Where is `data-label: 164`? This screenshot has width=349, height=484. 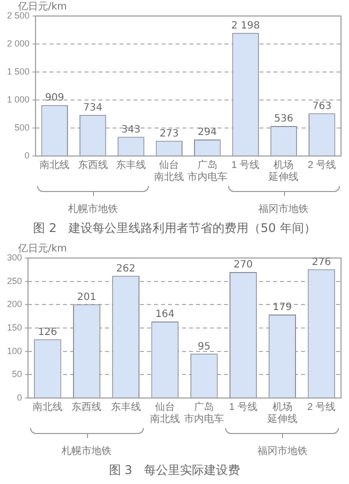
data-label: 164 is located at coordinates (164, 314).